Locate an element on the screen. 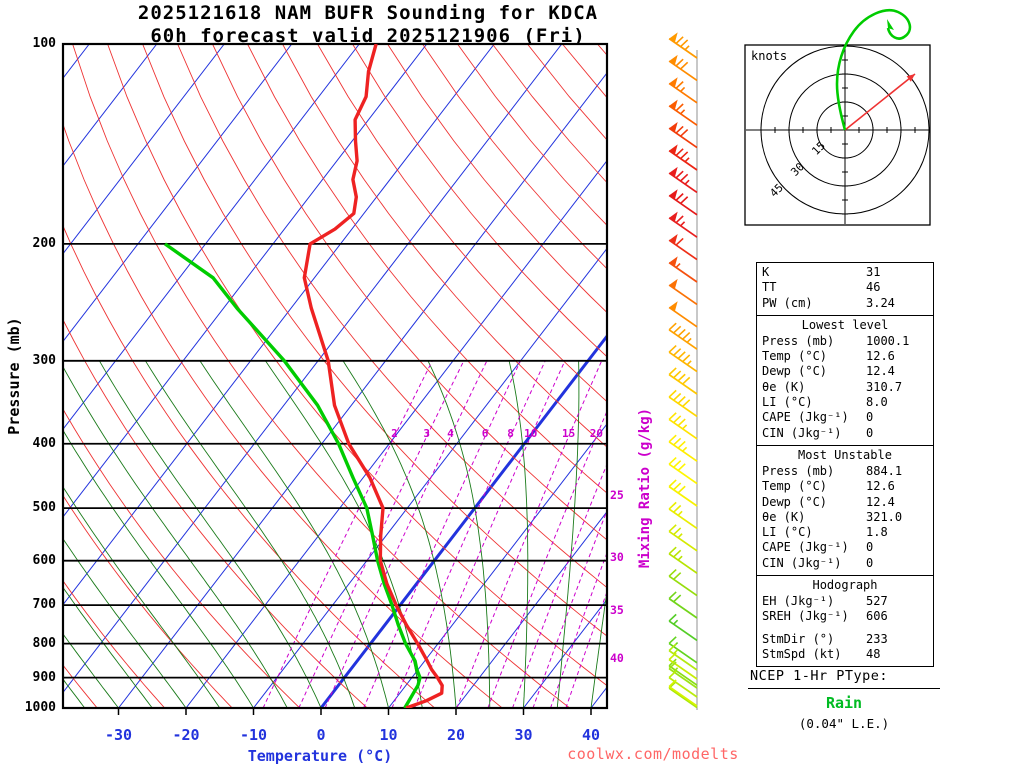  stat-row: LI (°C) 1.8 is located at coordinates (845, 532).